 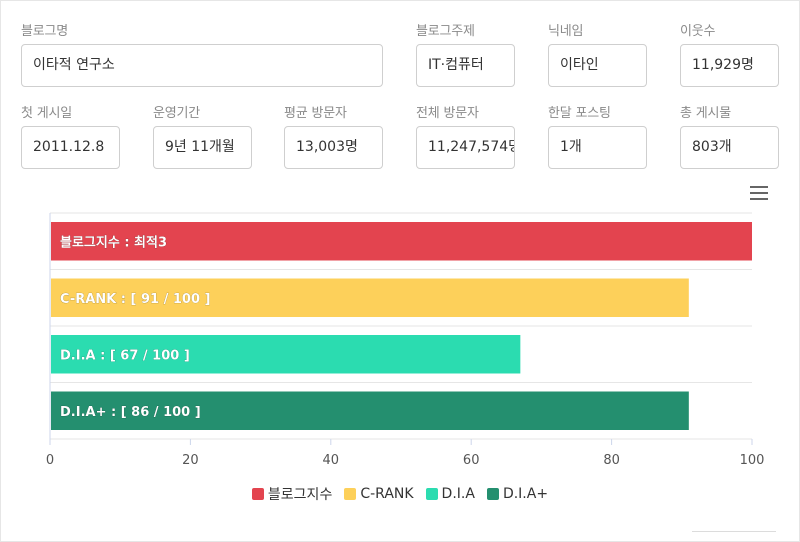 I want to click on legend-item-c-rank: C-RANK, so click(x=379, y=494).